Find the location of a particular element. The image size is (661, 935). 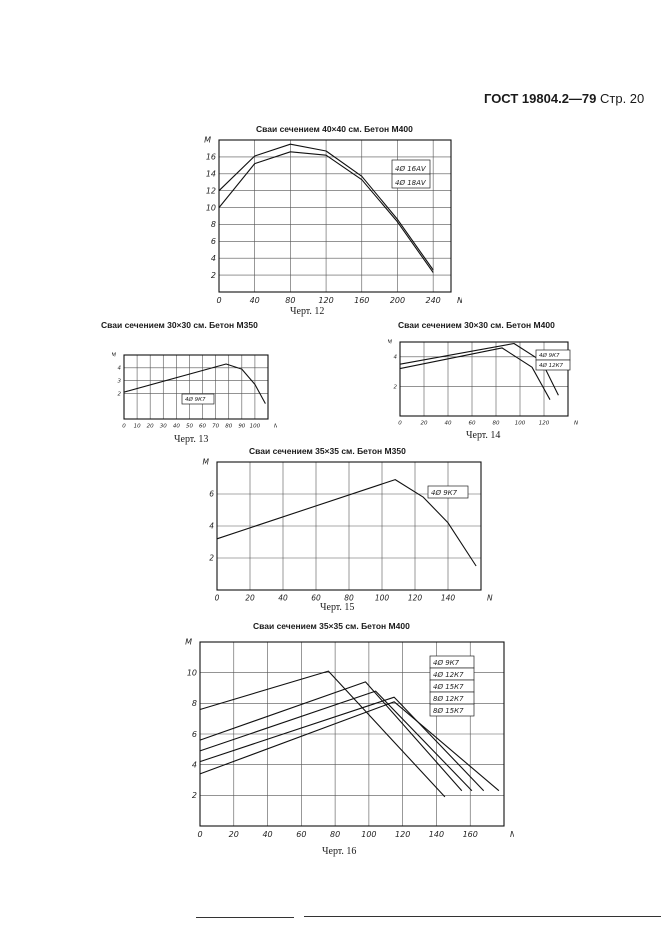

x-tick-label: 50 is located at coordinates (189, 427).